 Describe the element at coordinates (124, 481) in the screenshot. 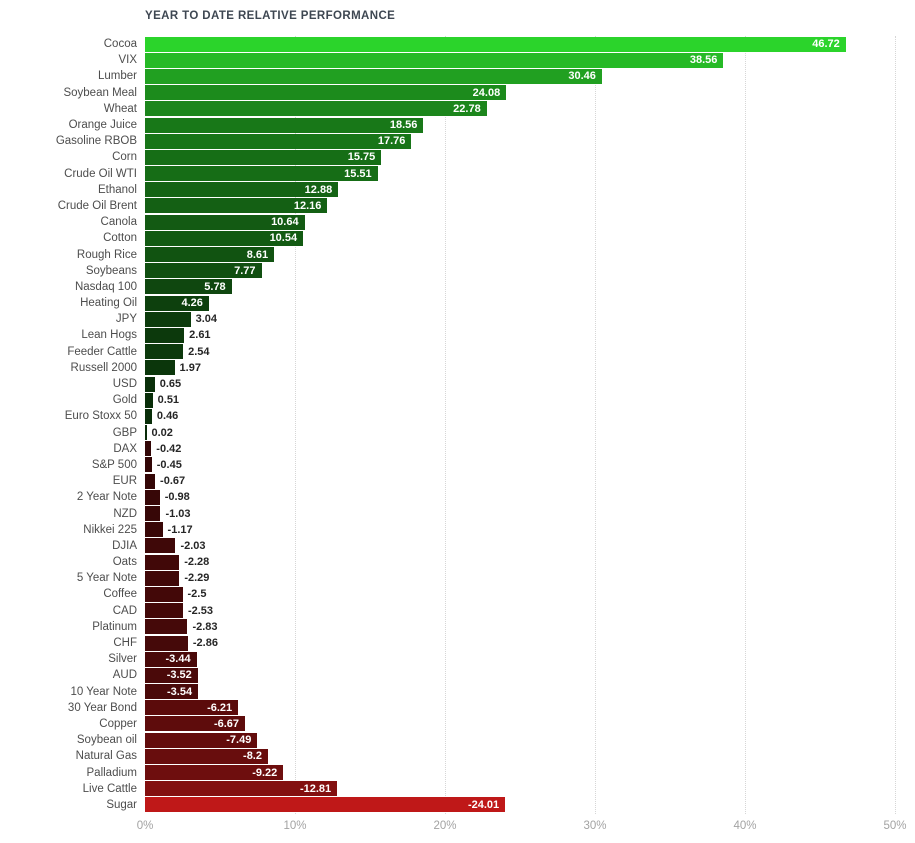

I see `category-label: EUR` at that location.